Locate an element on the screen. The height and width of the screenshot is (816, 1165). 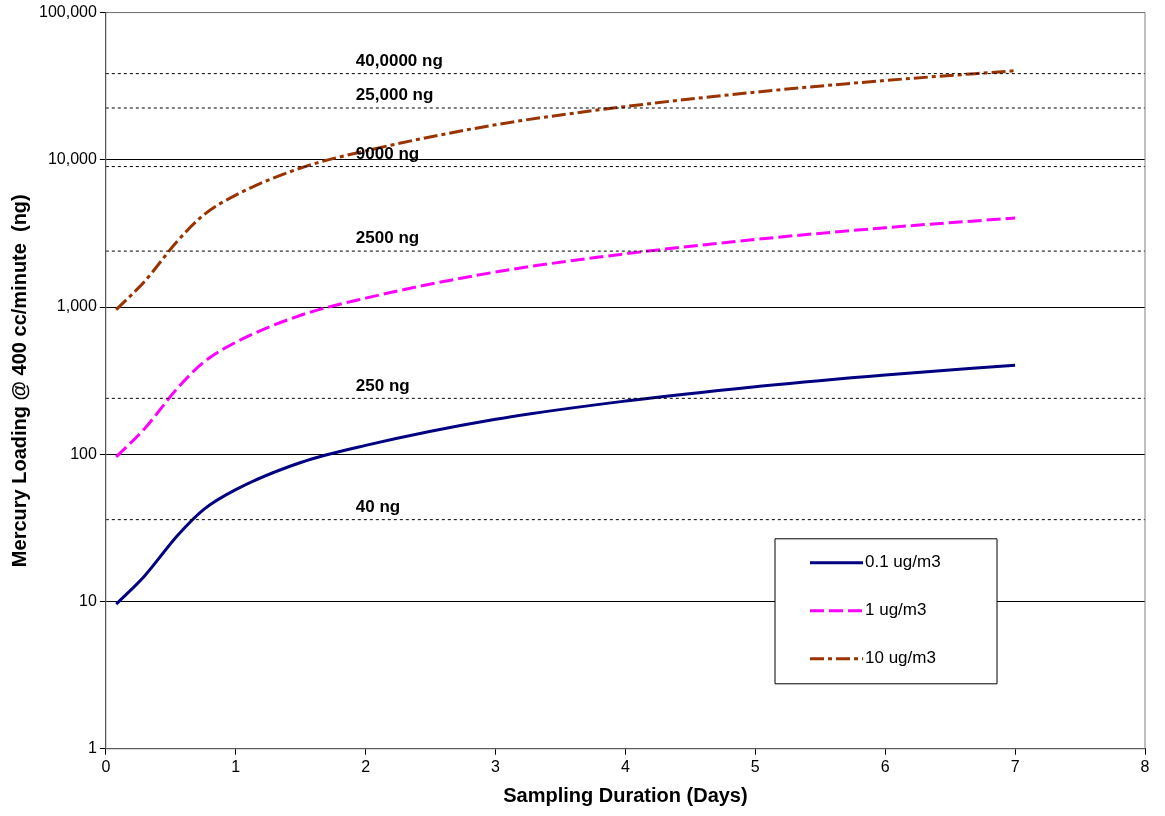
x-tick-label: 3 is located at coordinates (496, 766).